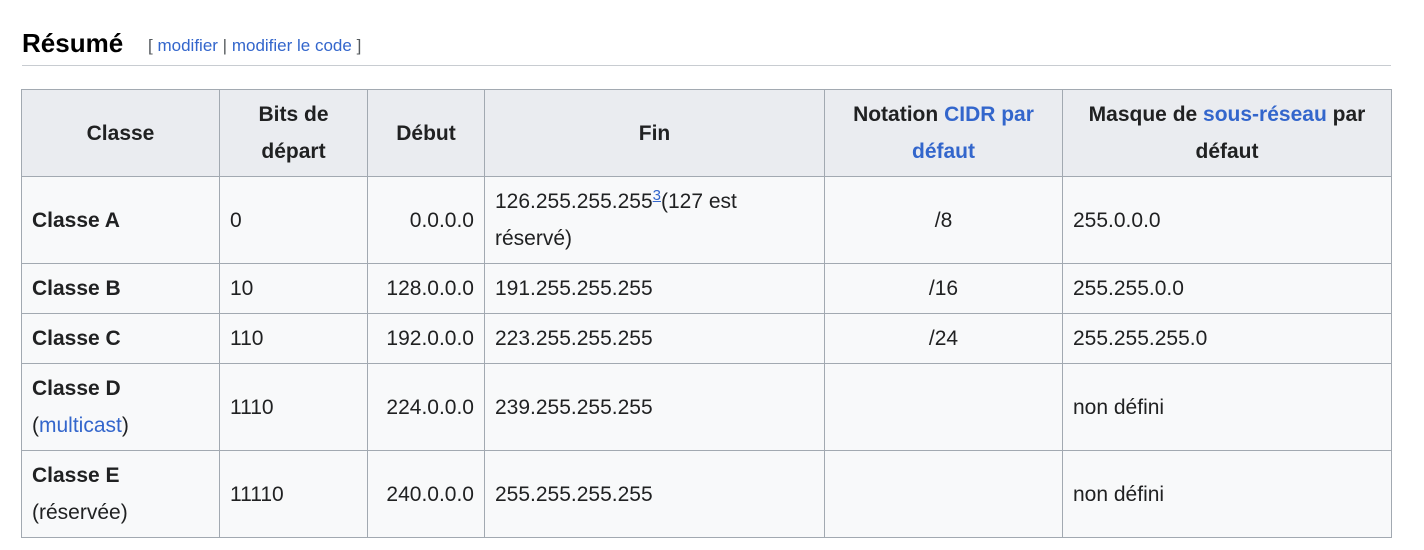  What do you see at coordinates (574, 201) in the screenshot?
I see `cell-fin-value: 126.255.255.255` at bounding box center [574, 201].